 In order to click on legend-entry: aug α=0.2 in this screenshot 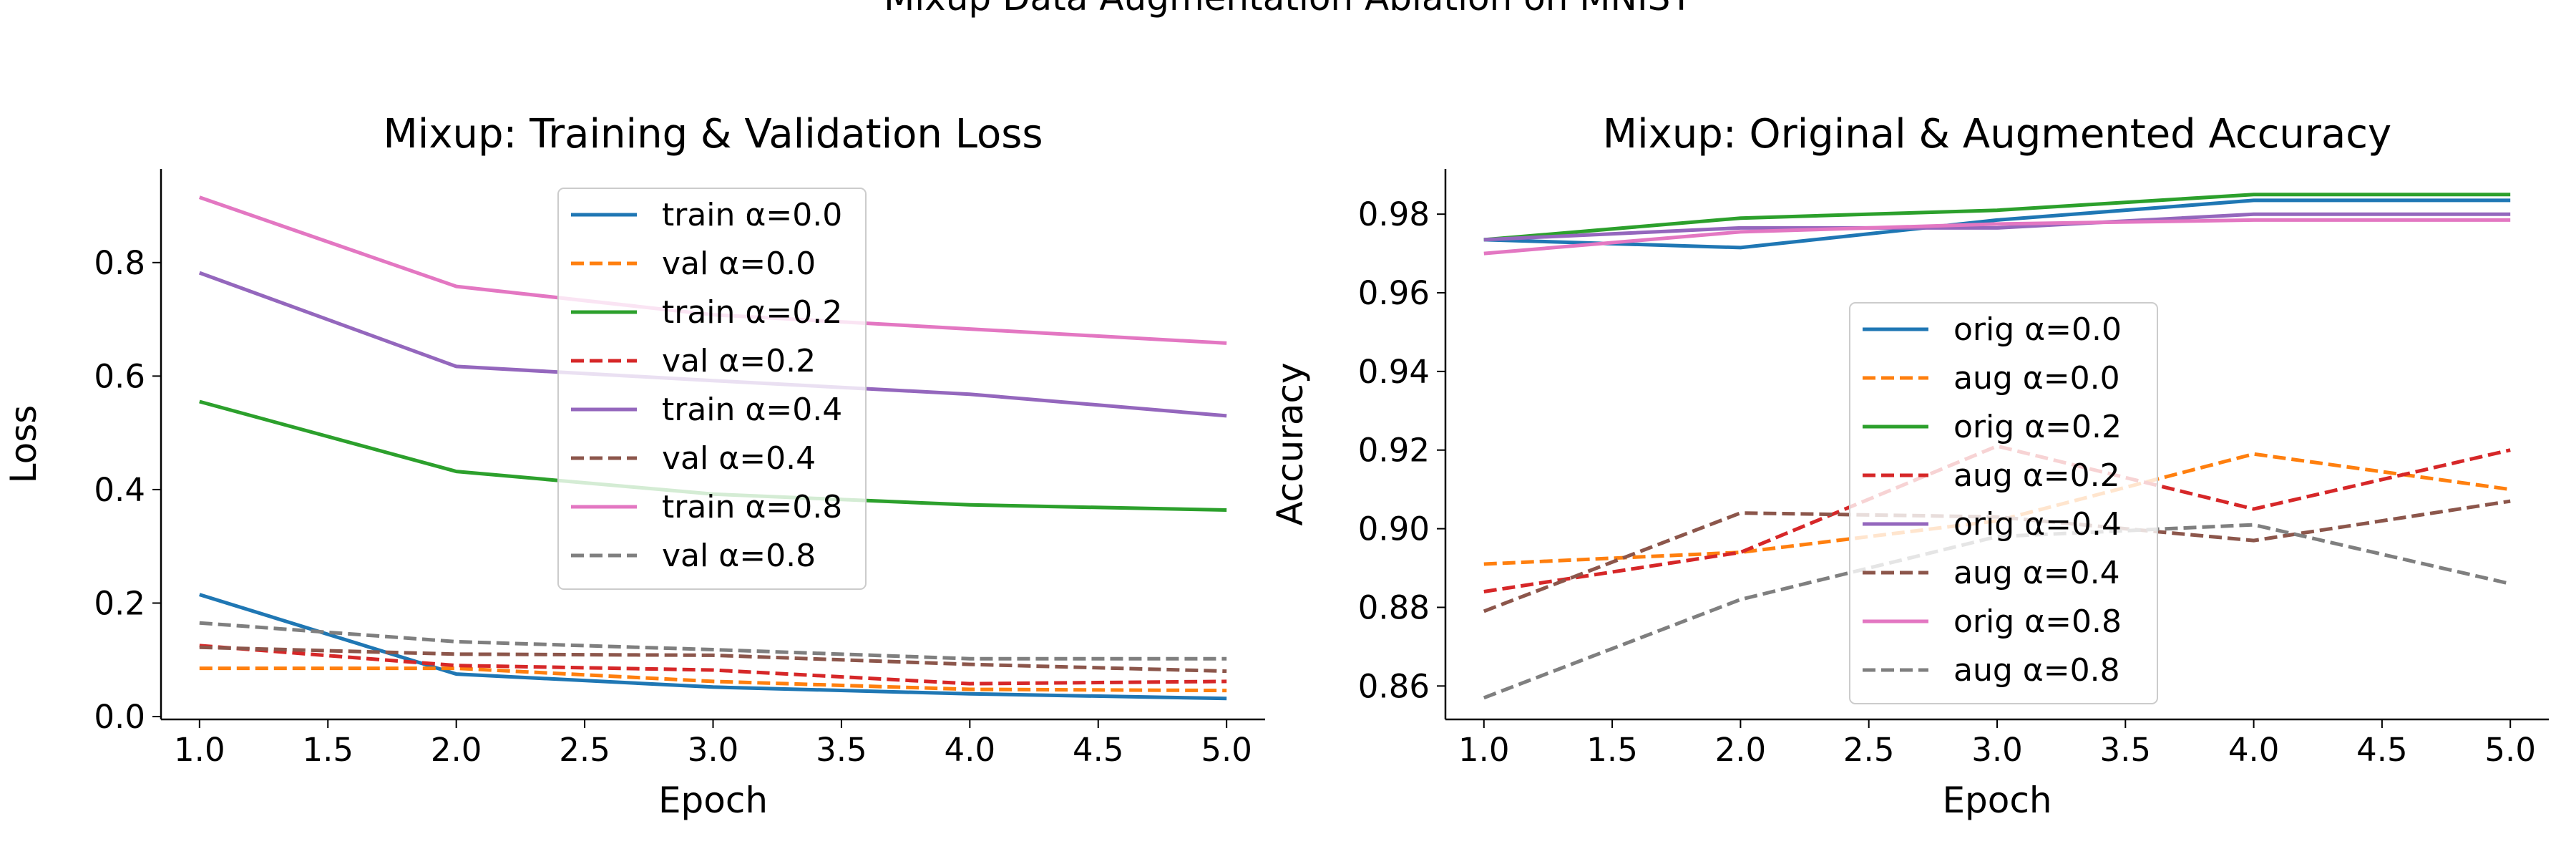, I will do `click(2036, 475)`.